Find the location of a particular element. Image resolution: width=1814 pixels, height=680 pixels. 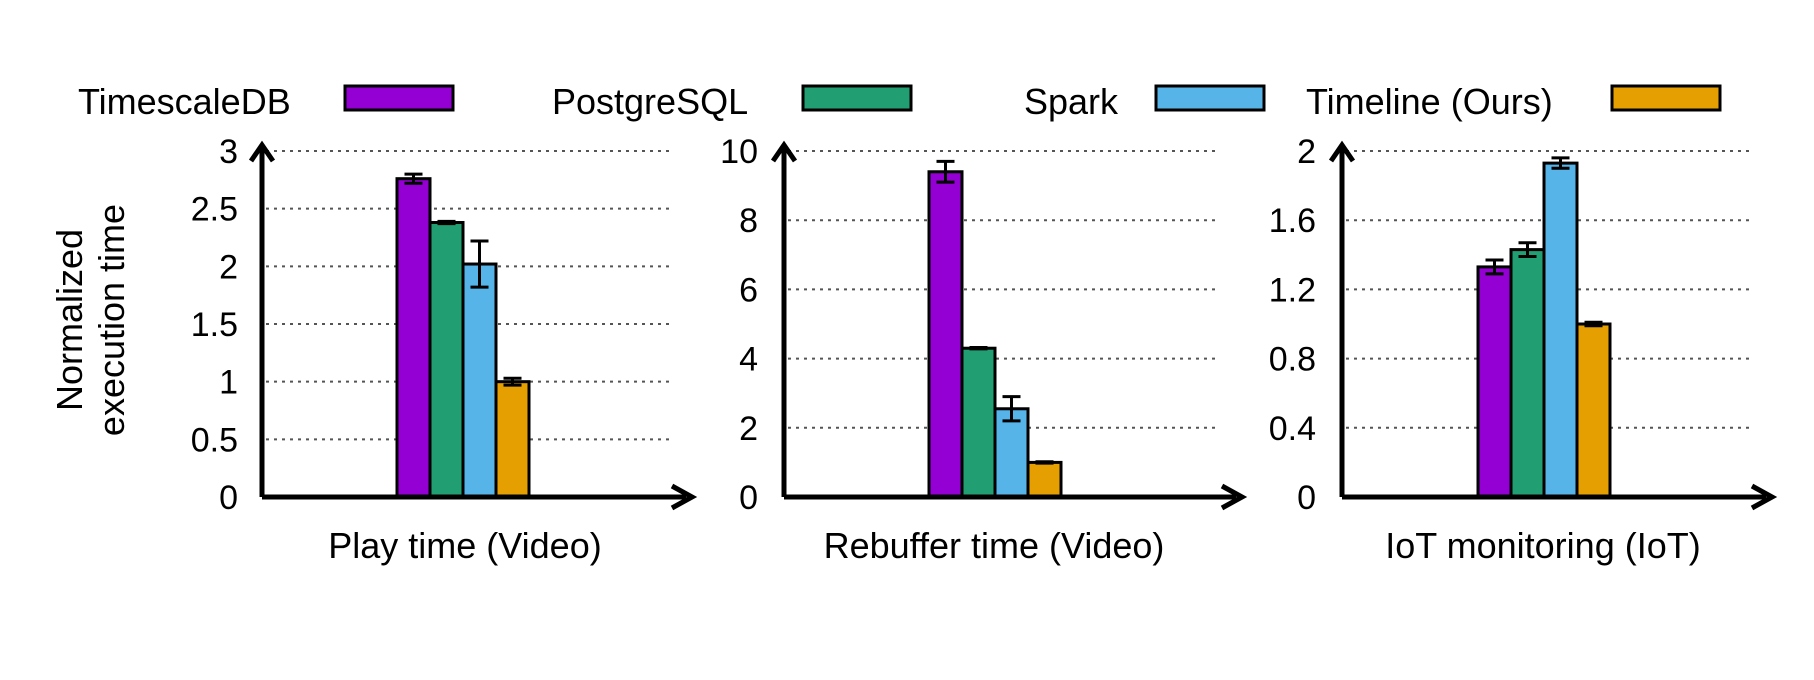

y-axis-title-line-1: Normalized is located at coordinates (69, 320).